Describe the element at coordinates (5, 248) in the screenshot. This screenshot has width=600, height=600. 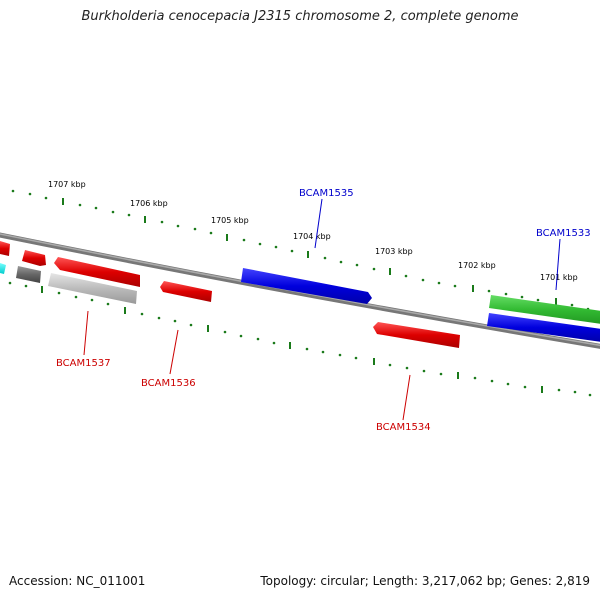
I see `gene-red-edge` at that location.